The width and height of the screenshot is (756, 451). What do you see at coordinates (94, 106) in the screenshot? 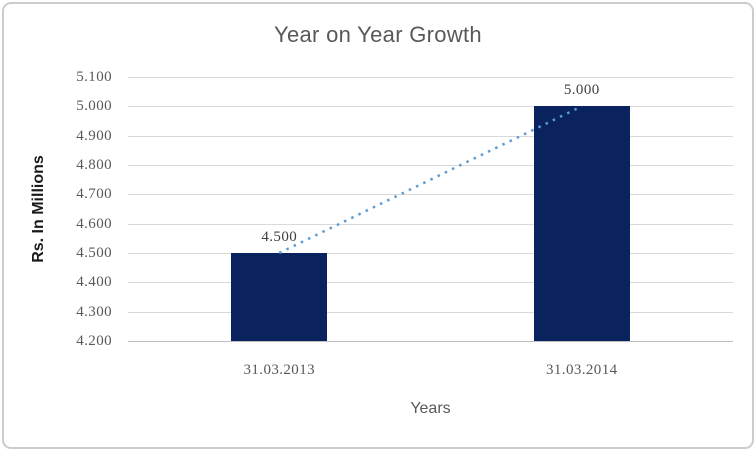
I see `y-tick-label: 5.000` at bounding box center [94, 106].